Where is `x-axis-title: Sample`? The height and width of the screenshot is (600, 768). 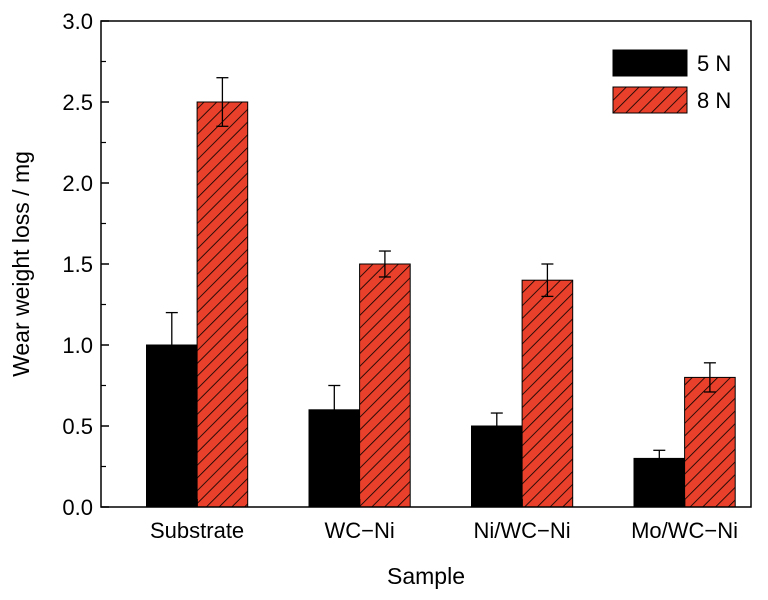 x-axis-title: Sample is located at coordinates (426, 576).